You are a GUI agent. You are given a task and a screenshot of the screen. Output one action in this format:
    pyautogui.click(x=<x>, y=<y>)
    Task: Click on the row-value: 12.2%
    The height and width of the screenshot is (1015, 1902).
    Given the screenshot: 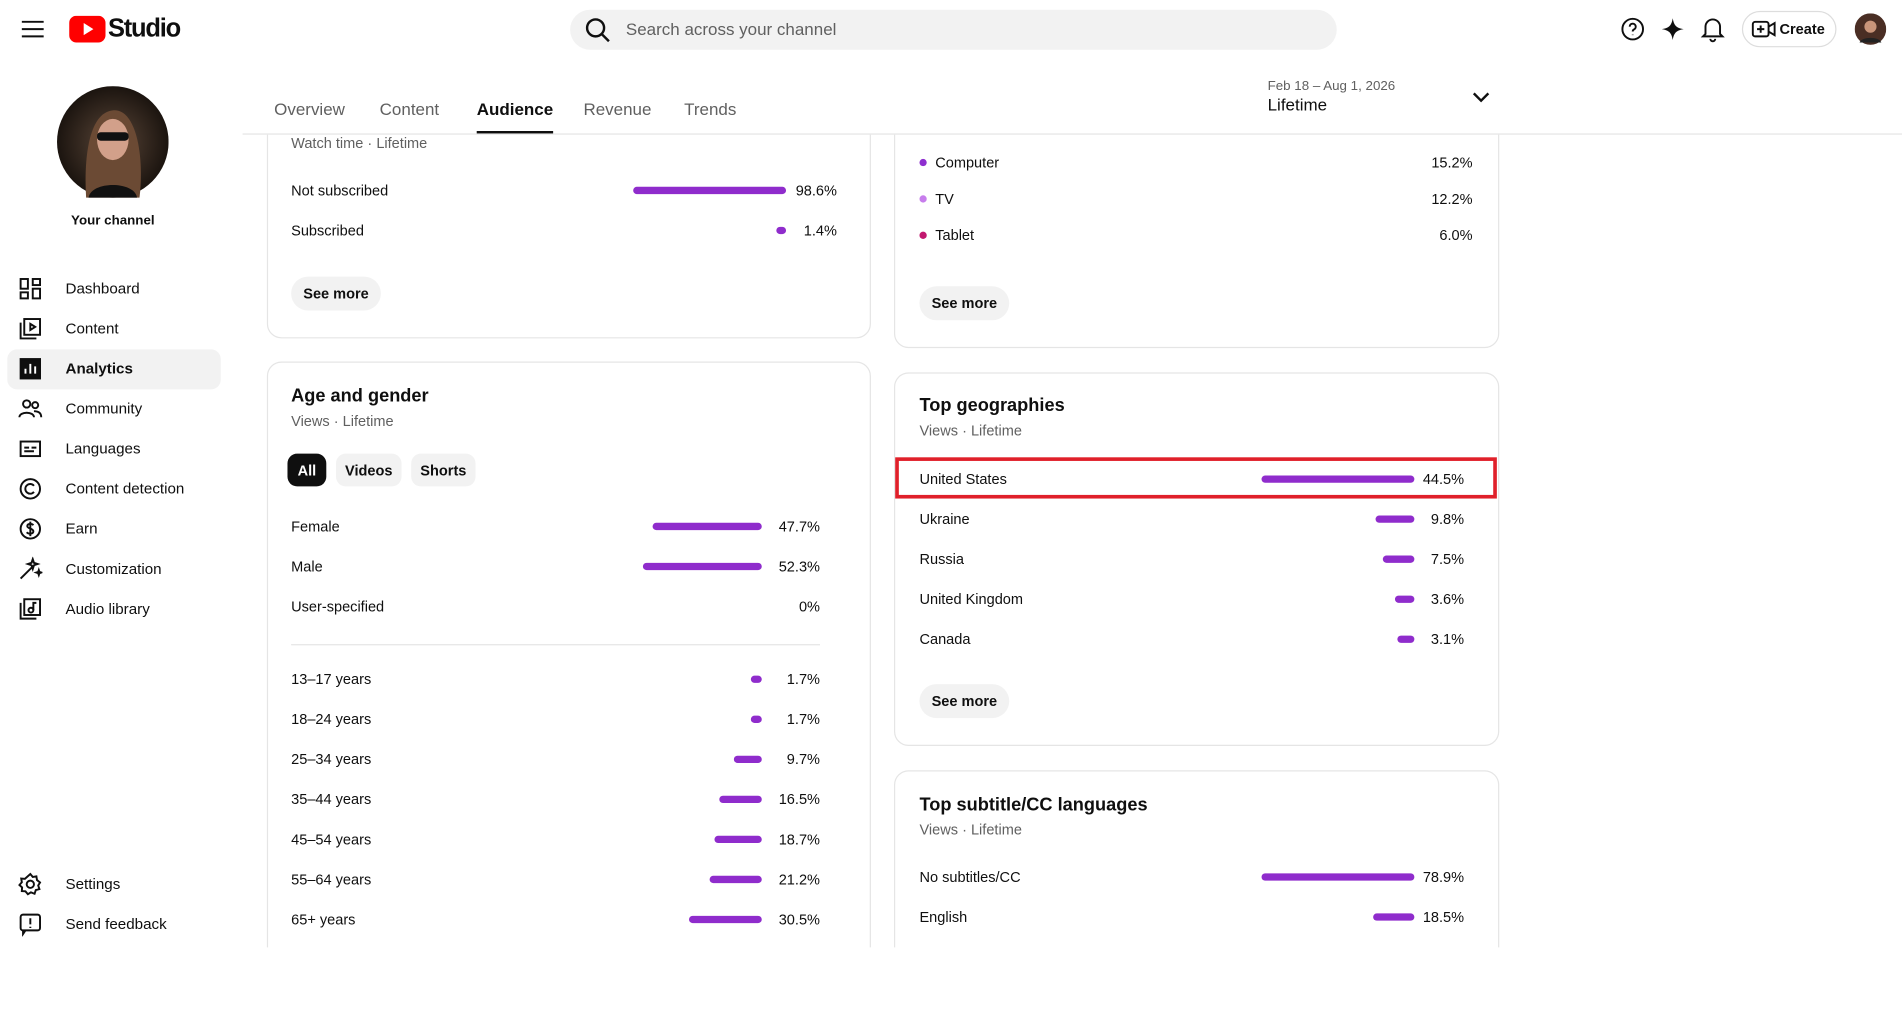 What is the action you would take?
    pyautogui.click(x=1452, y=199)
    